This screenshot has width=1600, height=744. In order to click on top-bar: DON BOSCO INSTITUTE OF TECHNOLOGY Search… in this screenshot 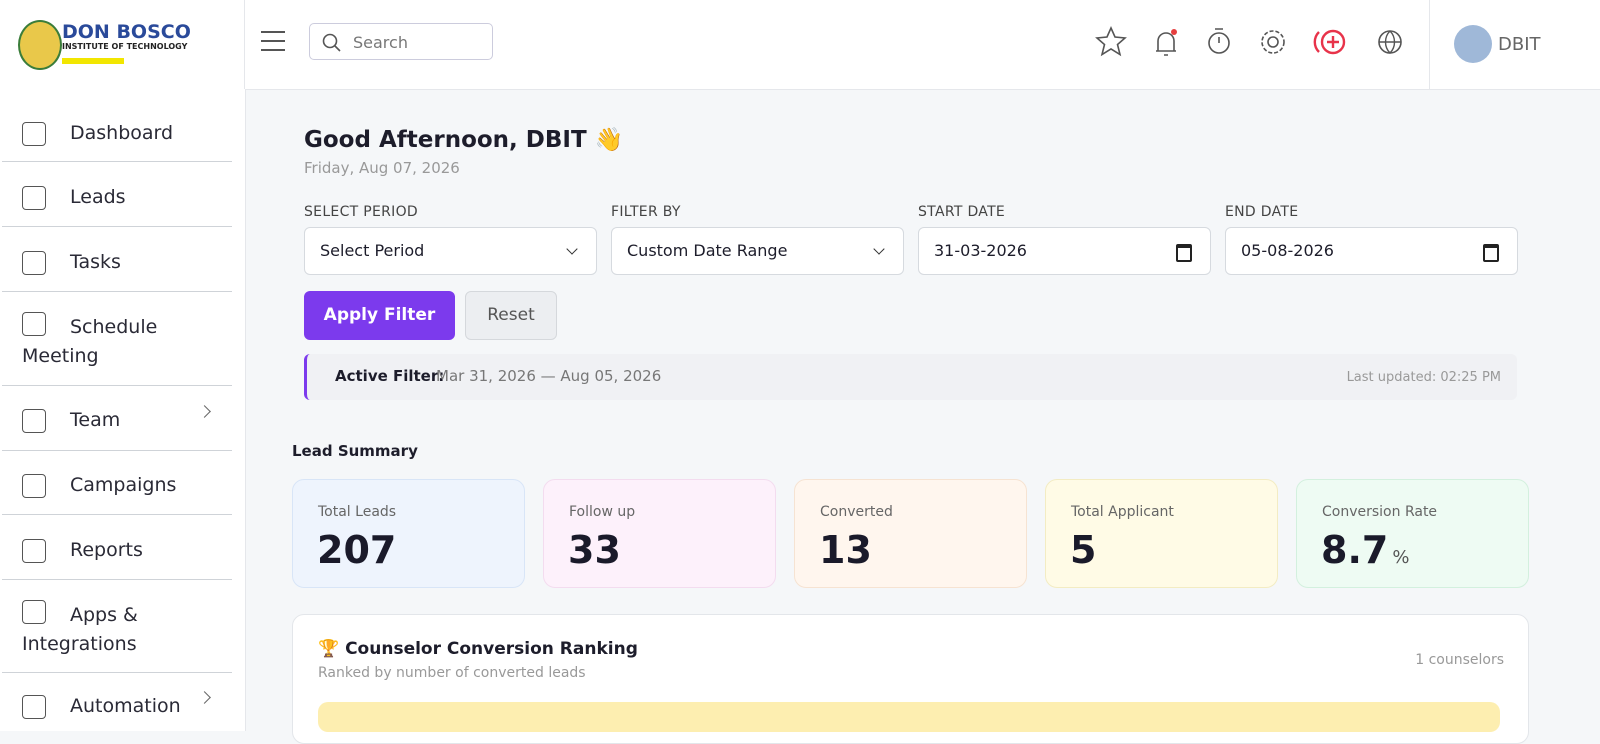, I will do `click(800, 45)`.